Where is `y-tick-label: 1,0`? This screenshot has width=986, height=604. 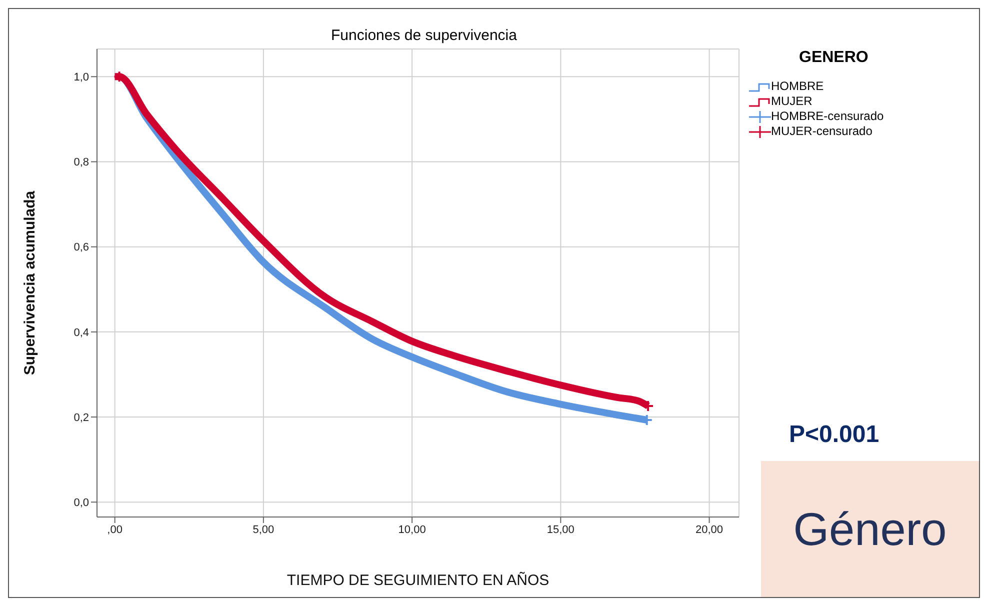
y-tick-label: 1,0 is located at coordinates (81, 78).